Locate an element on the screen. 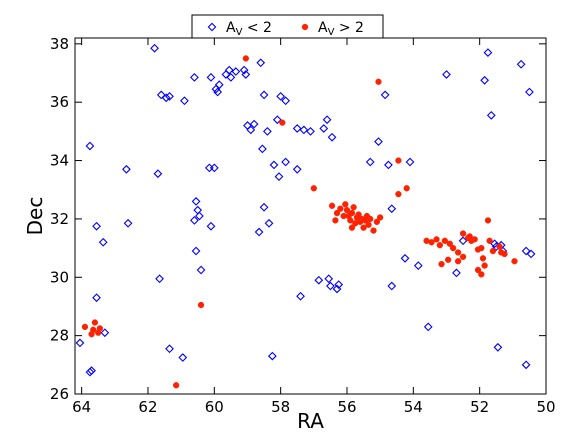 This screenshot has height=436, width=581. x-tick-label: 50 is located at coordinates (545, 407).